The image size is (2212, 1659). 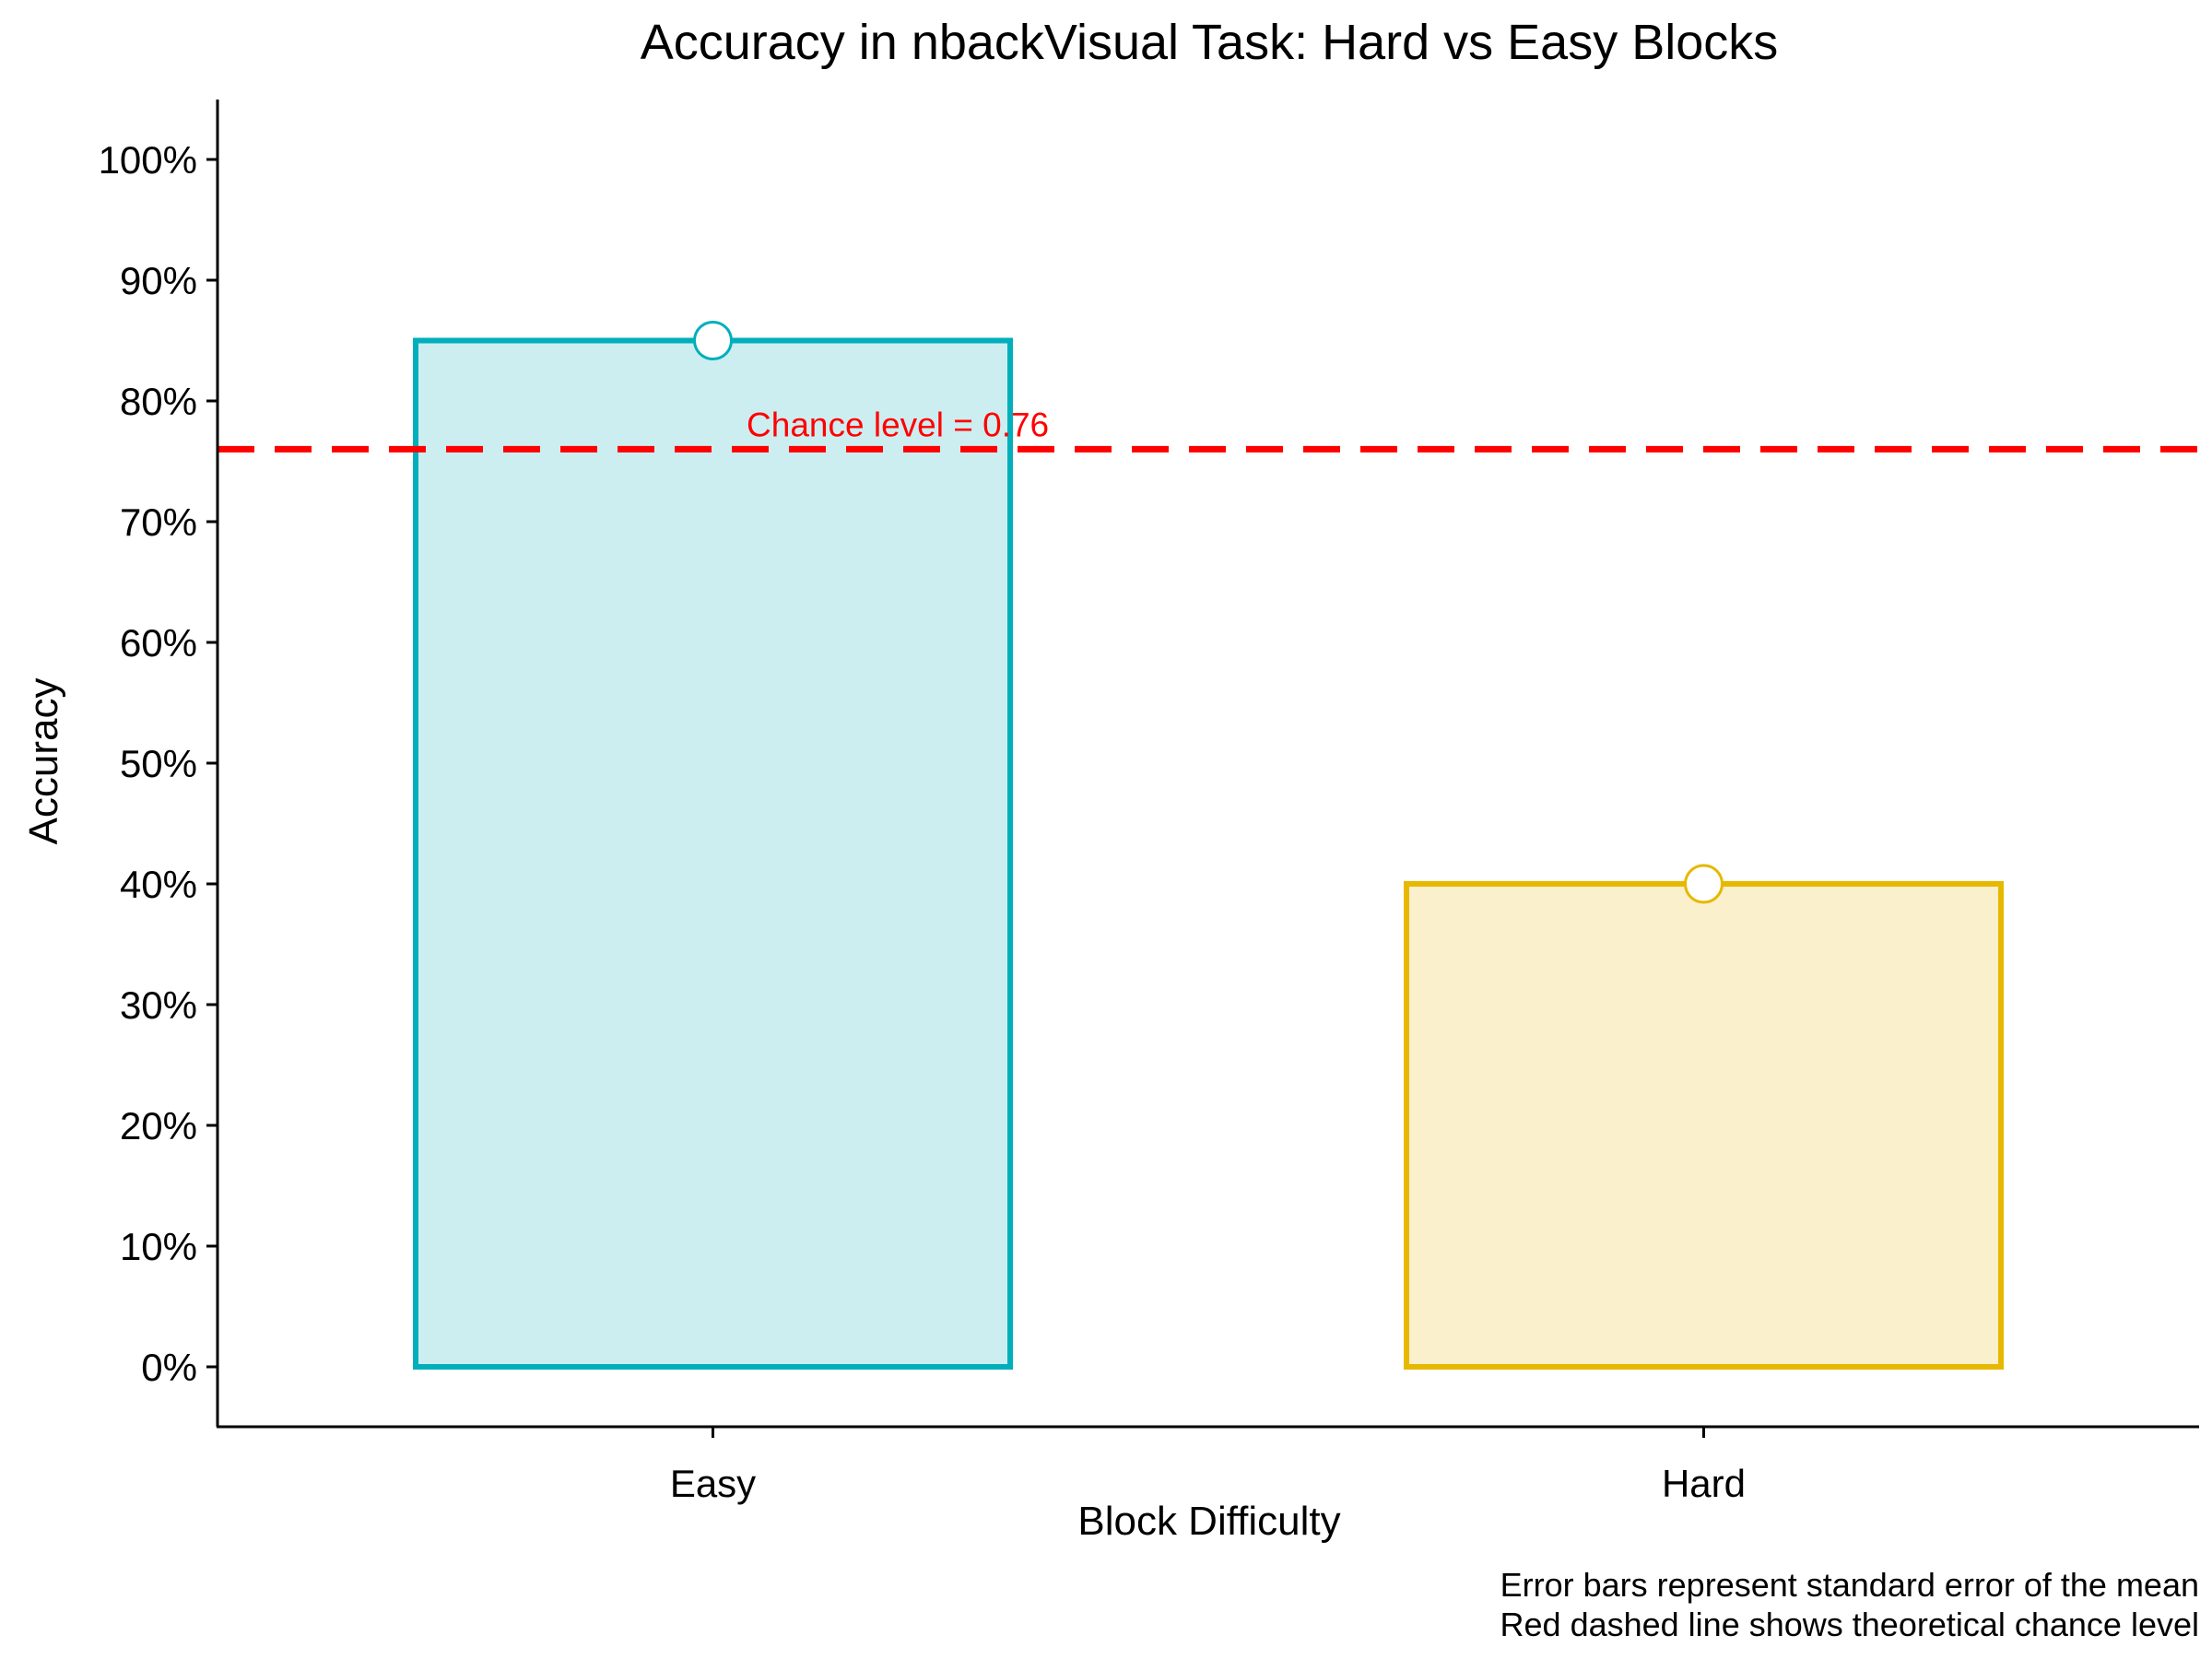 What do you see at coordinates (1704, 884) in the screenshot?
I see `mean-point-hard` at bounding box center [1704, 884].